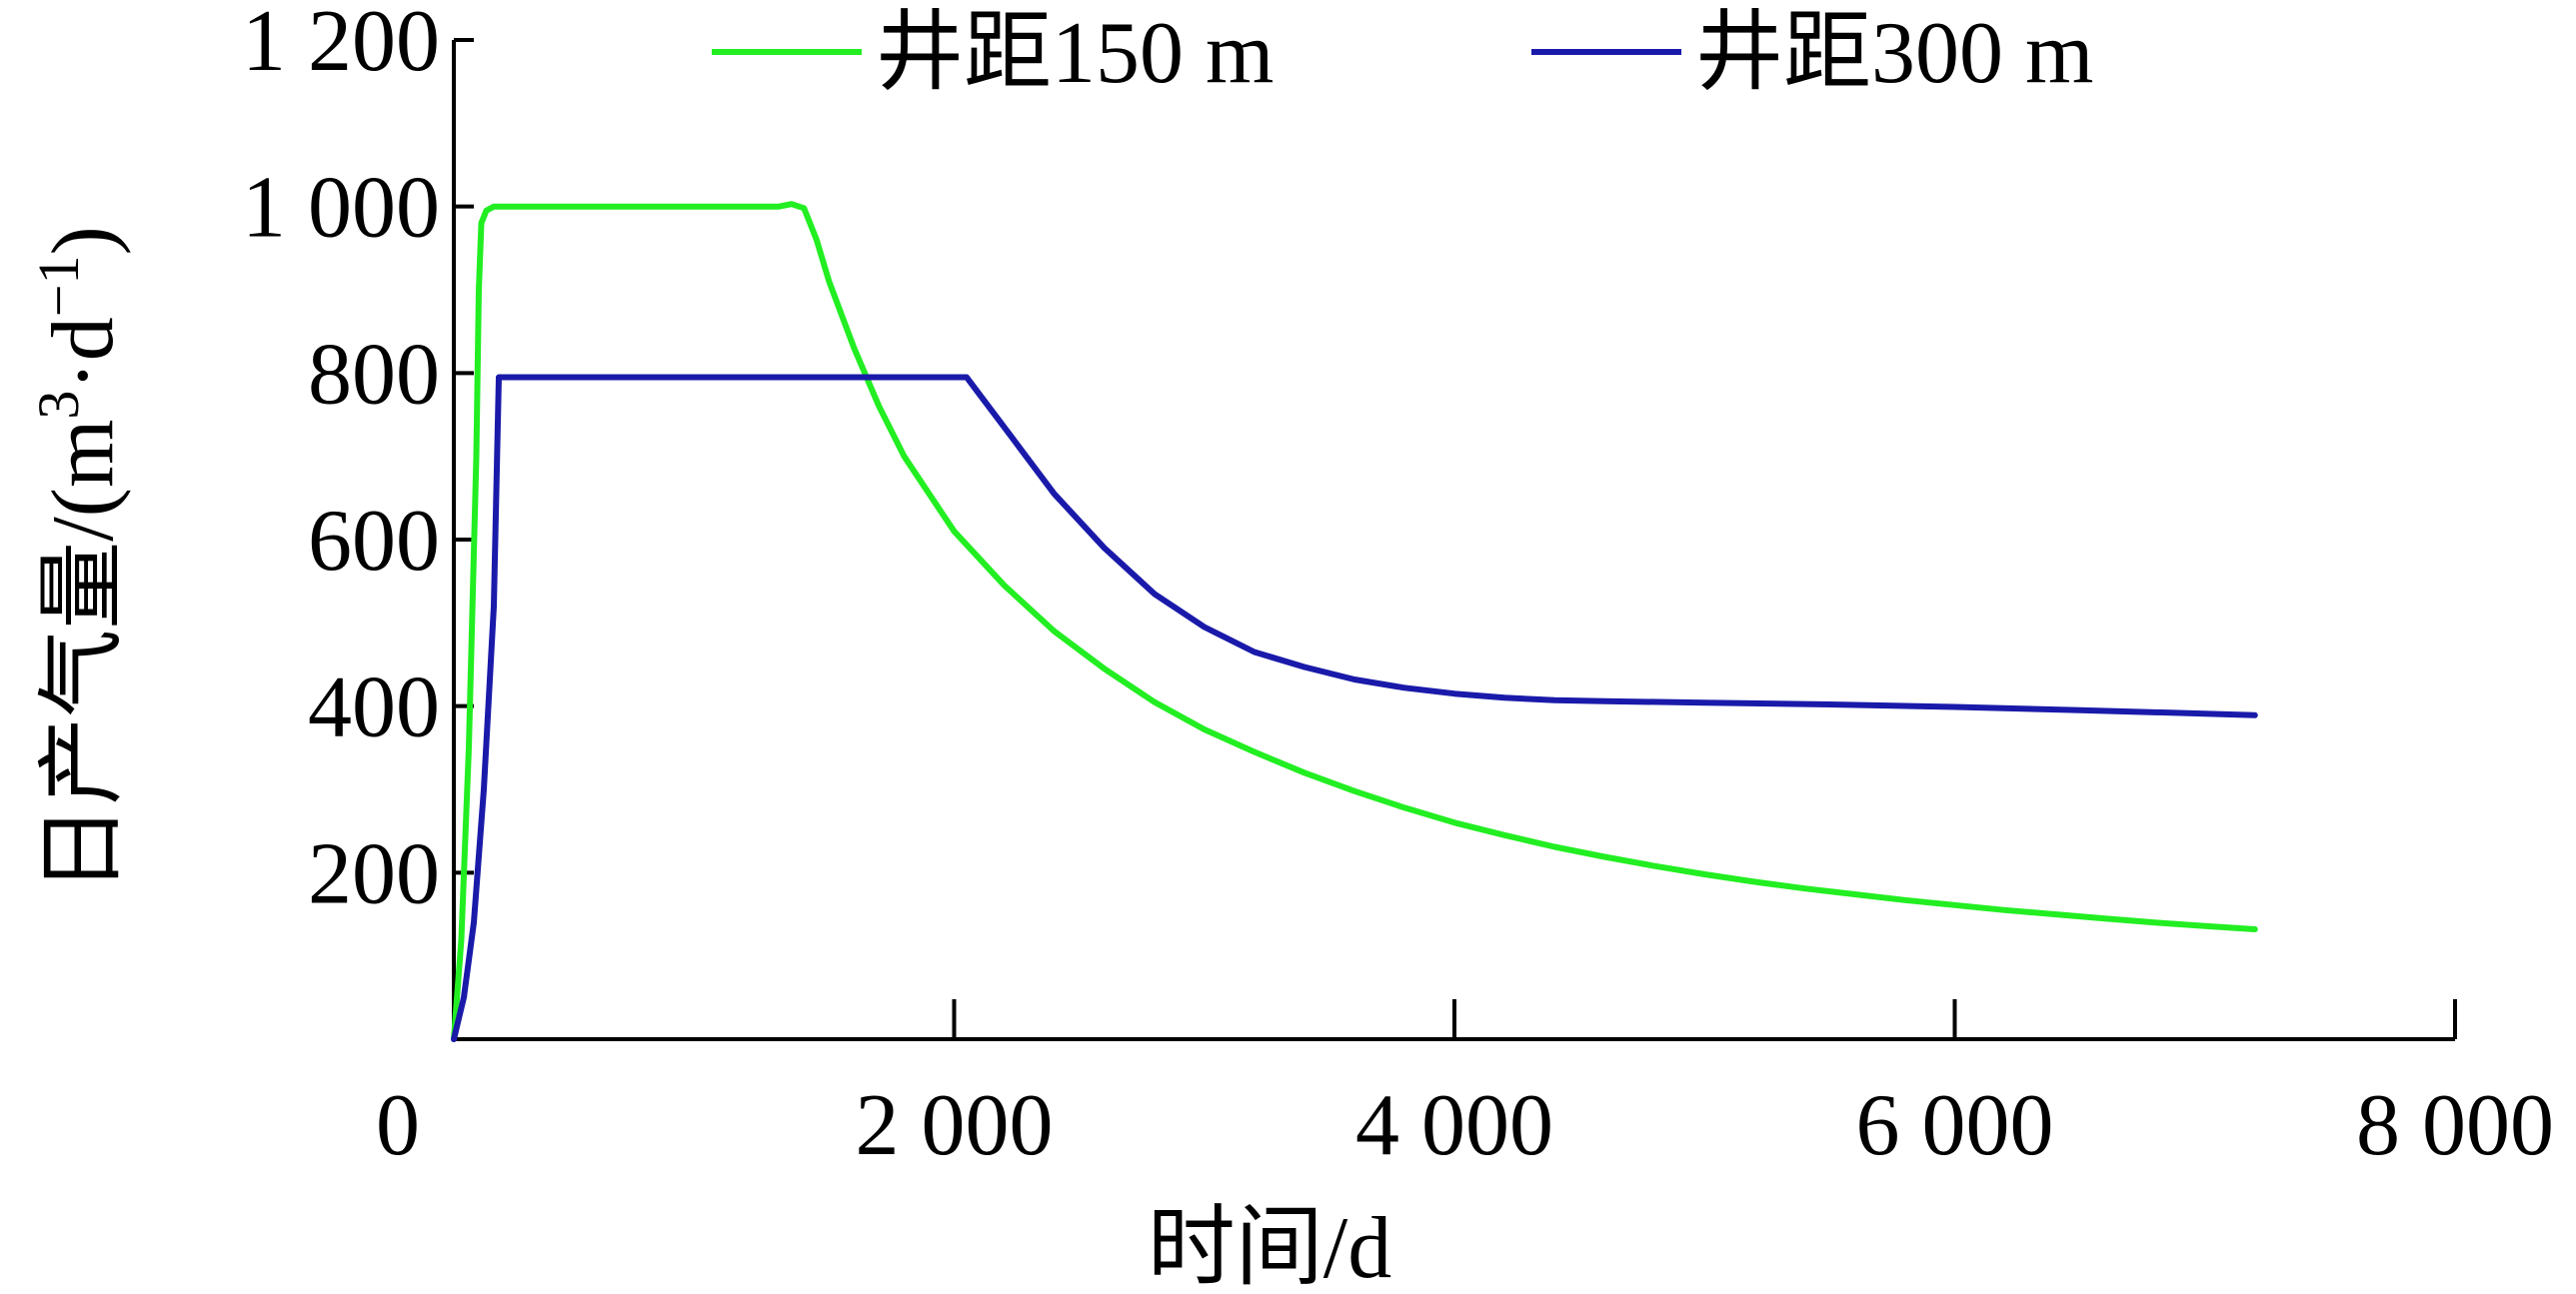  Describe the element at coordinates (1454, 1126) in the screenshot. I see `x-tick-label-2: 4 000` at that location.